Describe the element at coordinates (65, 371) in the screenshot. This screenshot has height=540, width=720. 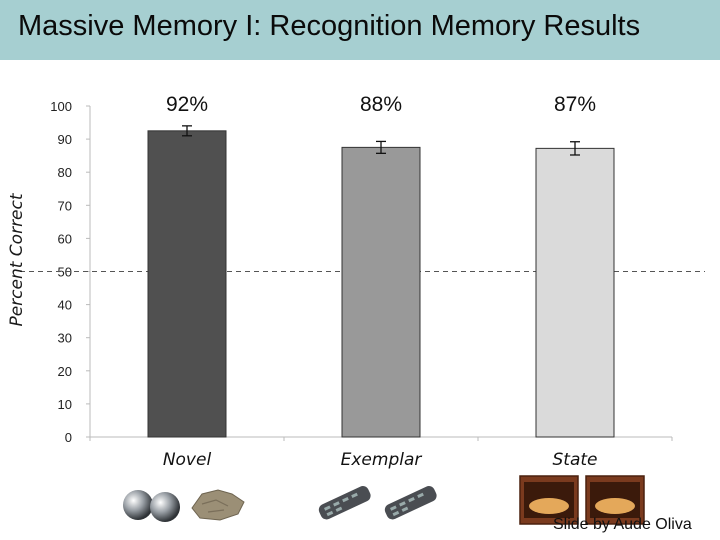
I see `y-tick-label: 20` at that location.